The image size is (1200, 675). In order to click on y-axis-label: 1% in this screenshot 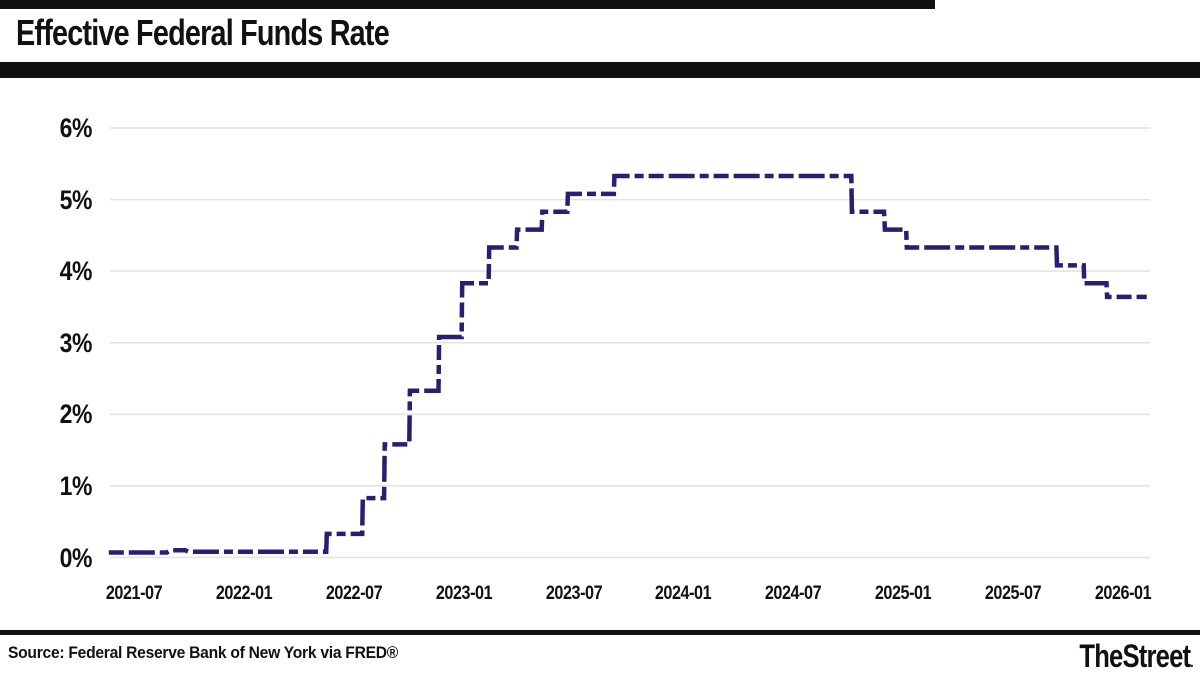, I will do `click(76, 485)`.